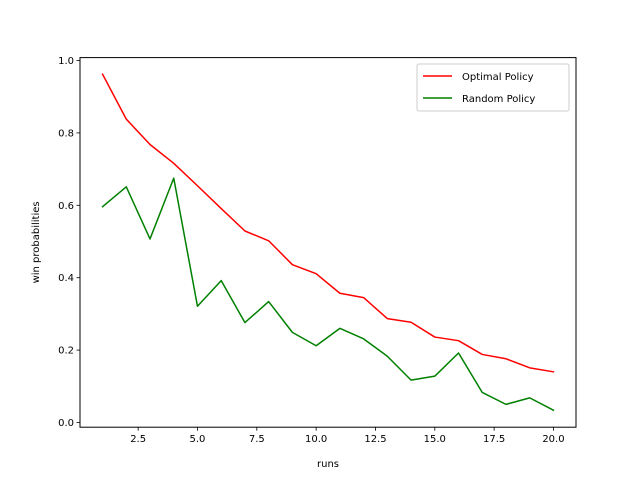  What do you see at coordinates (66, 133) in the screenshot?
I see `y-tick-label: 0.8` at bounding box center [66, 133].